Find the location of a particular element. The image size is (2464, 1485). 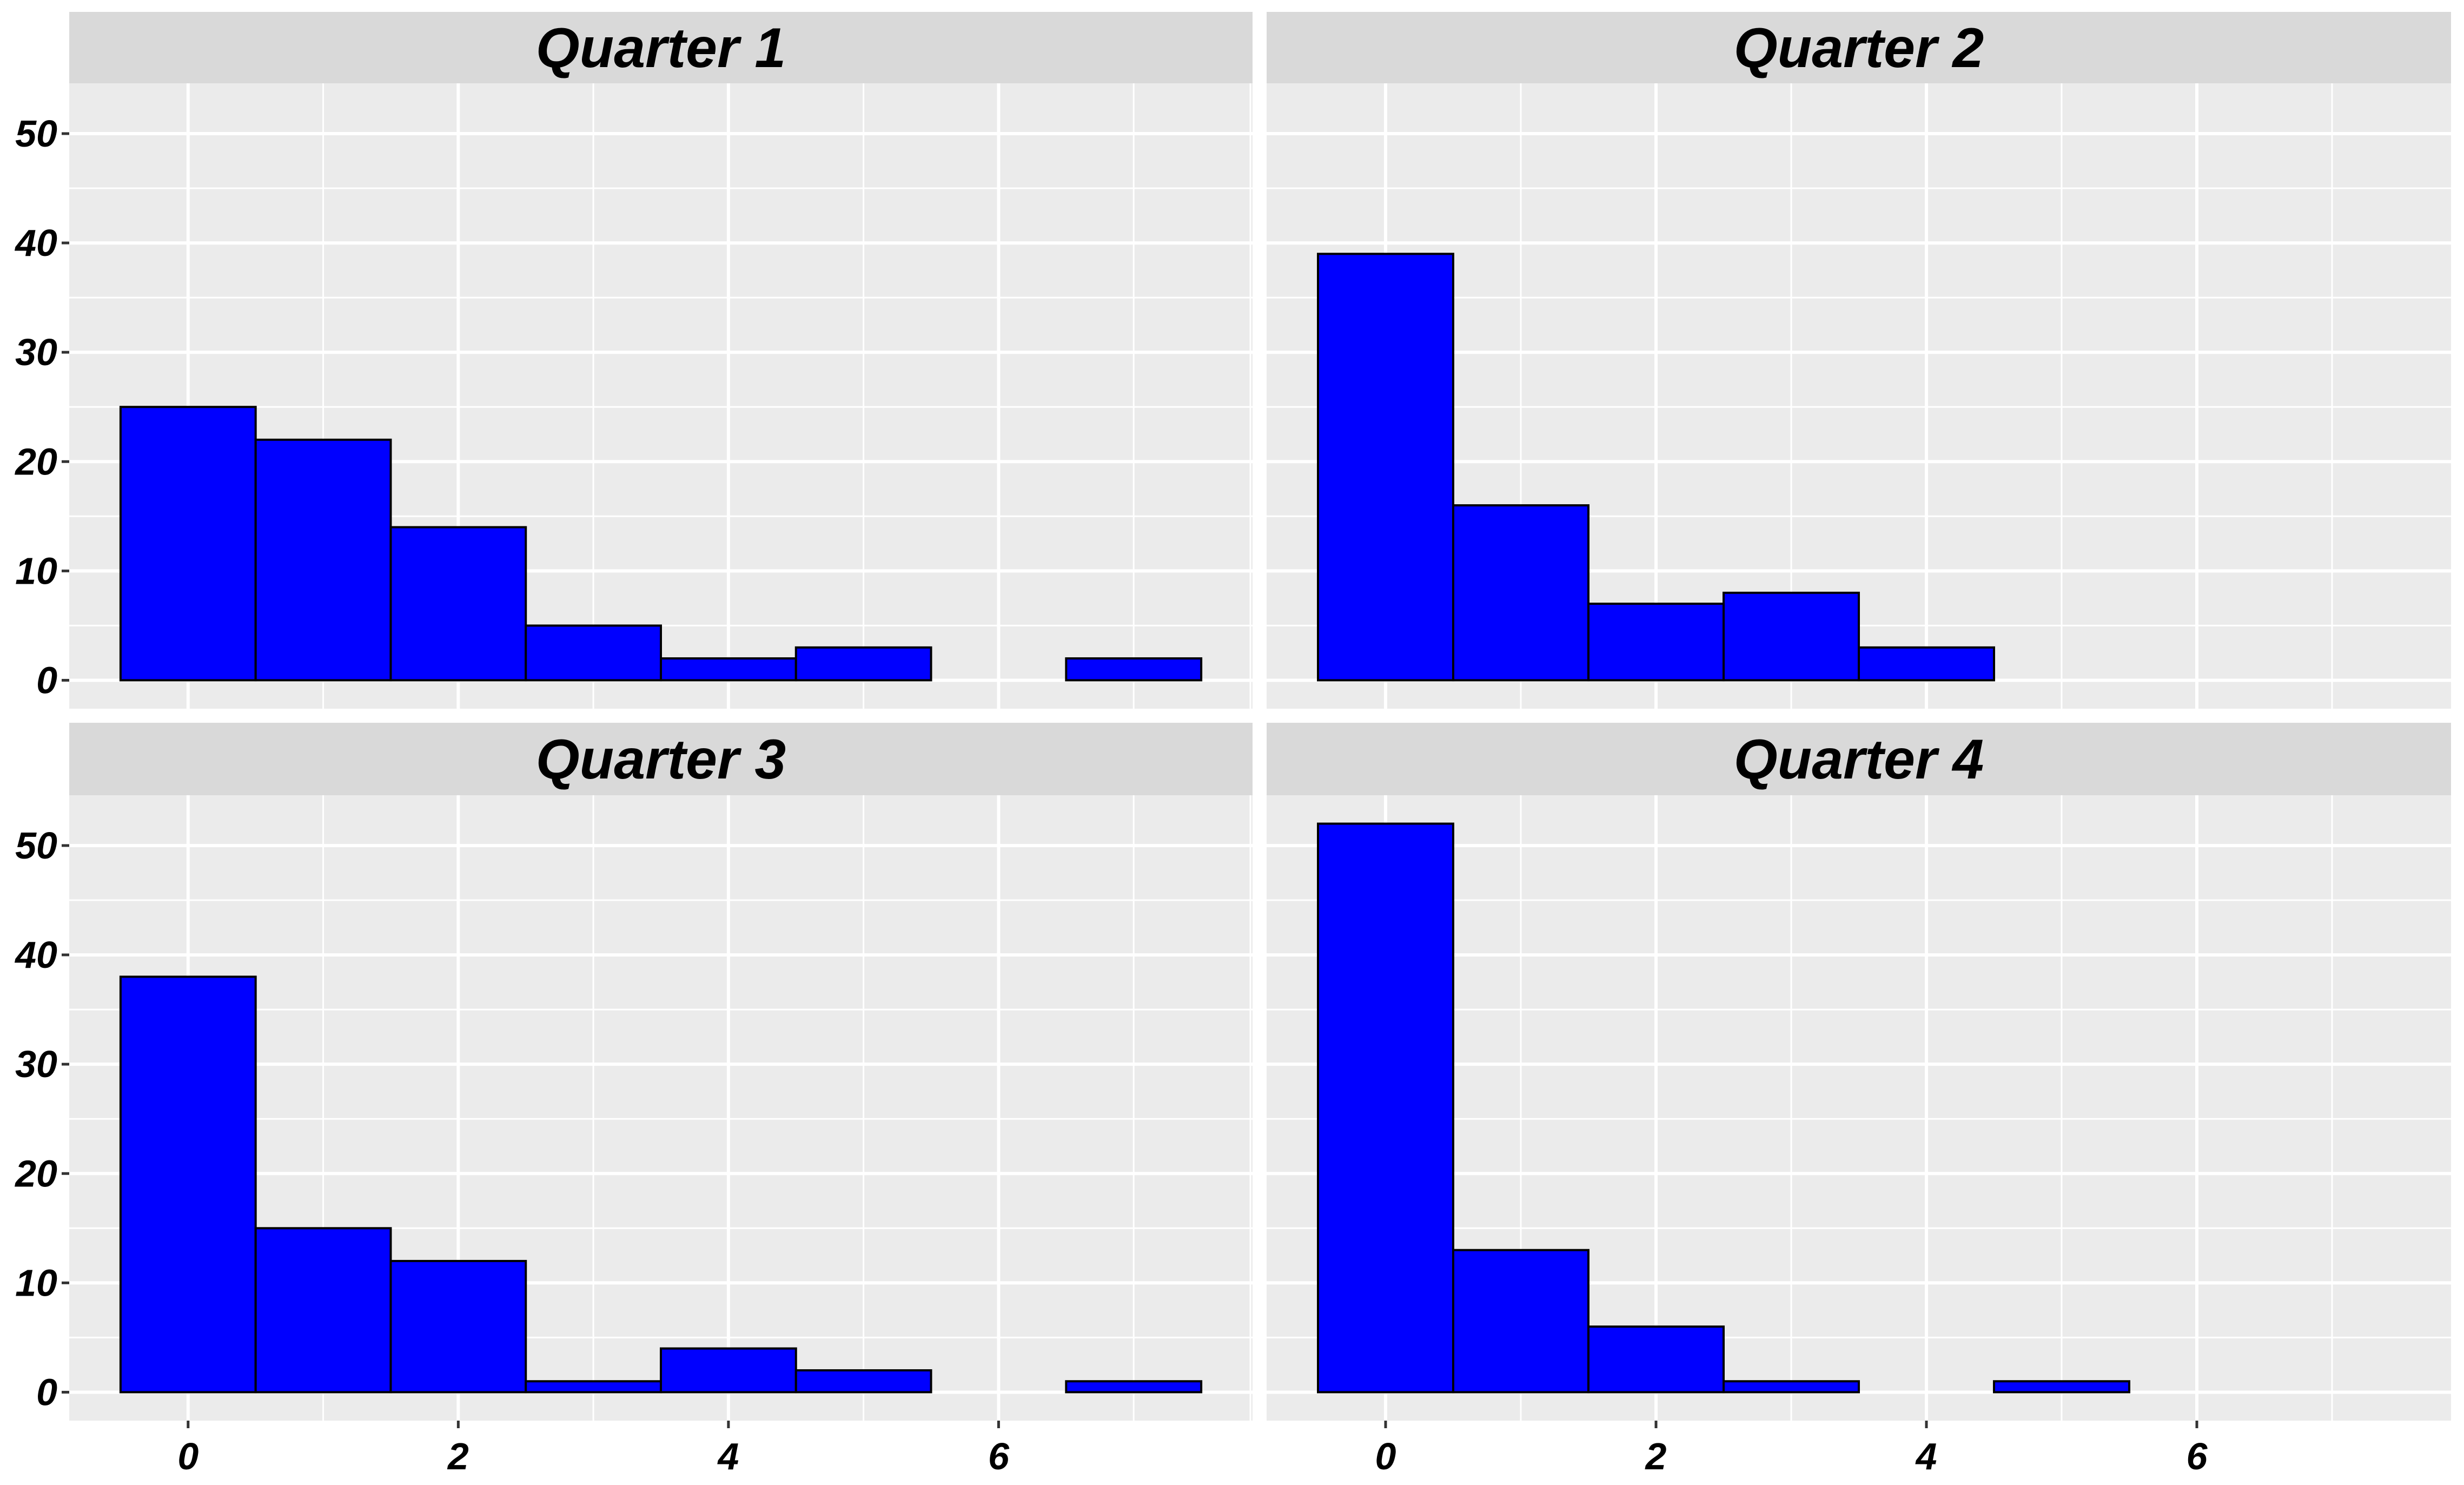

facet-title: Quarter 4 is located at coordinates (1859, 759).